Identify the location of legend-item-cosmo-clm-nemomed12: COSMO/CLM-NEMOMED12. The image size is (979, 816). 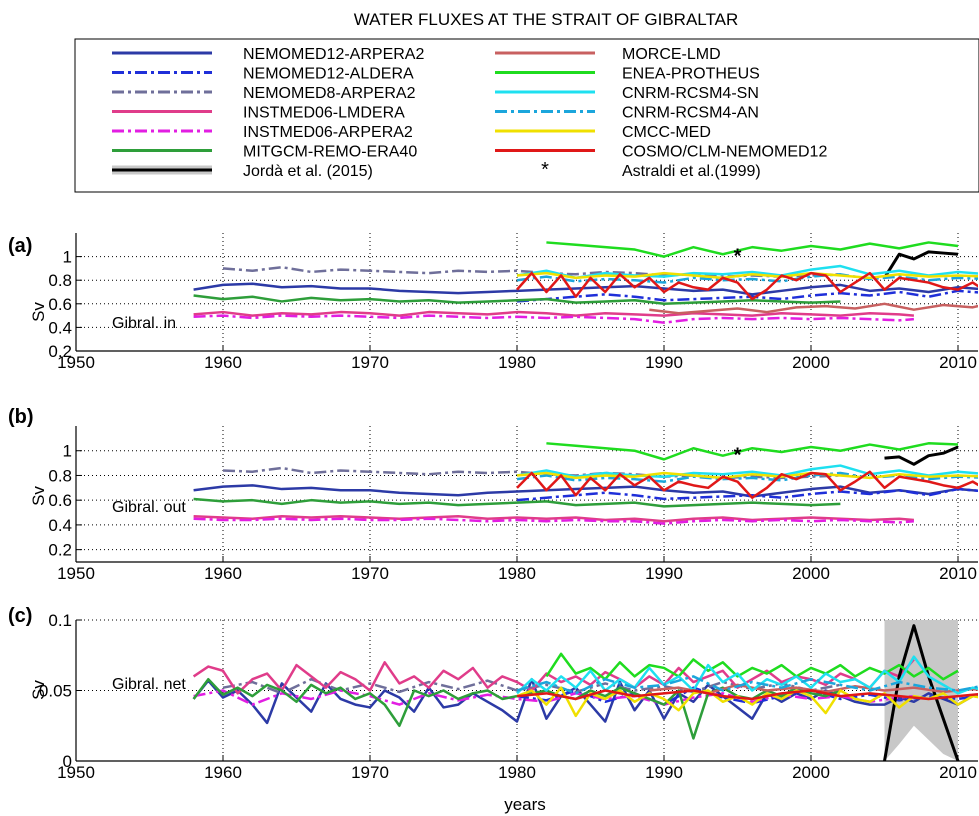
(661, 152).